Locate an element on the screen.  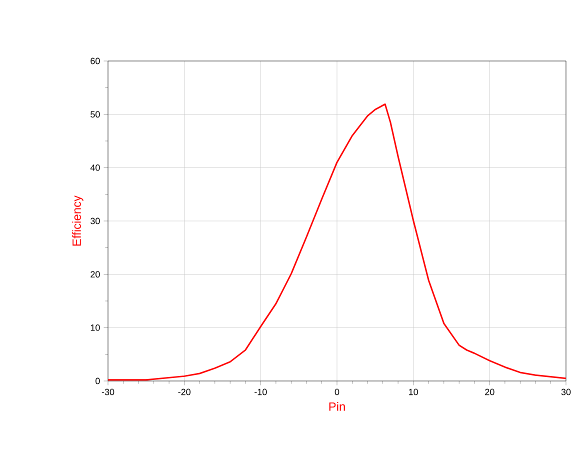
x-tick-label: 30 is located at coordinates (566, 392).